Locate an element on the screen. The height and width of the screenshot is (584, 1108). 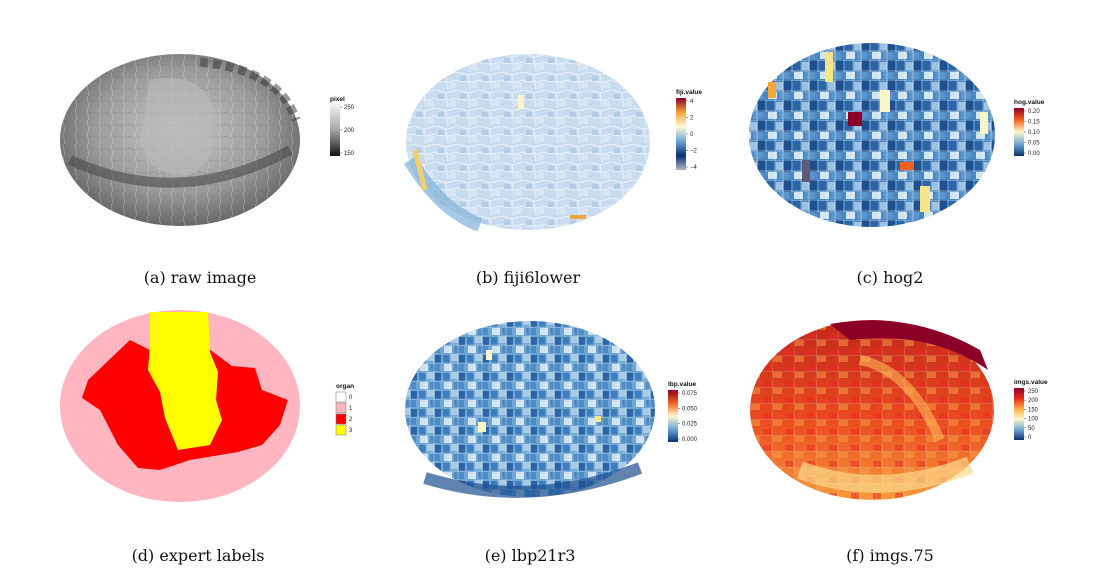
expert-labels-plot is located at coordinates (180, 406).